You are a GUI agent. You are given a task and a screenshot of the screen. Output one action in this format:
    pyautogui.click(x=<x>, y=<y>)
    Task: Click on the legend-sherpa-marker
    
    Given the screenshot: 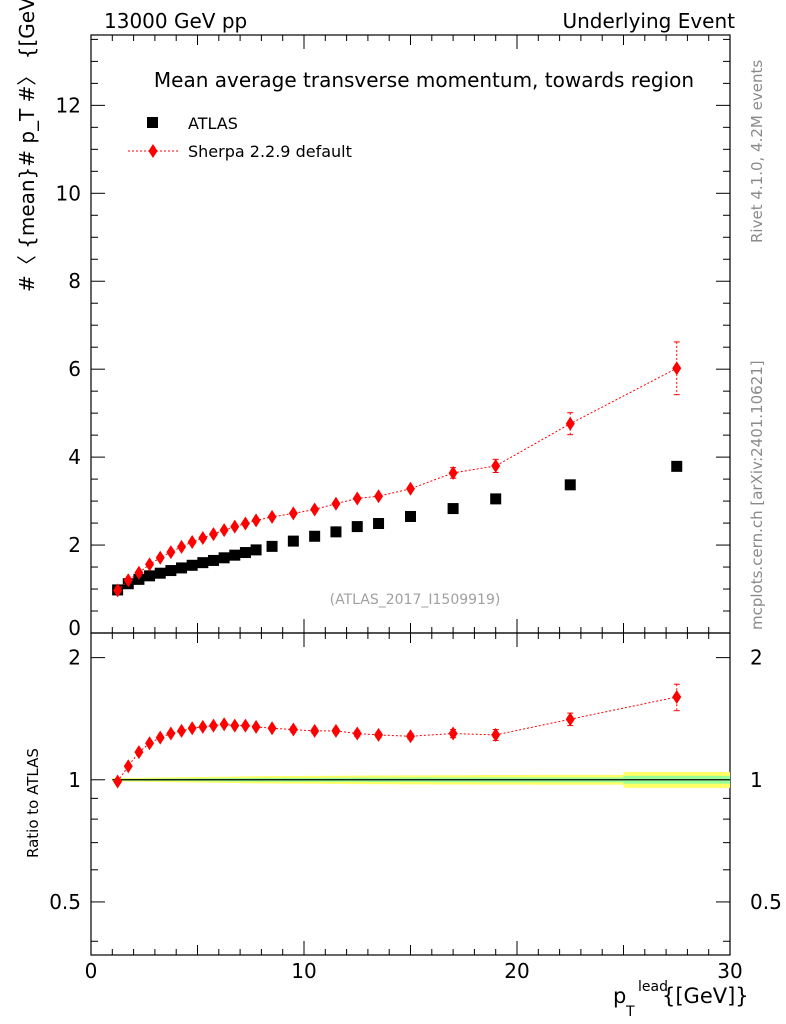 What is the action you would take?
    pyautogui.click(x=153, y=151)
    